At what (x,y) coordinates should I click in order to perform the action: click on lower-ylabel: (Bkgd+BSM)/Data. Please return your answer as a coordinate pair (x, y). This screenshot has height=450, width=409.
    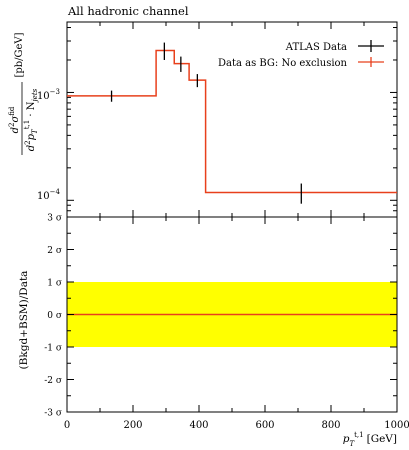
    Looking at the image, I should click on (24, 320).